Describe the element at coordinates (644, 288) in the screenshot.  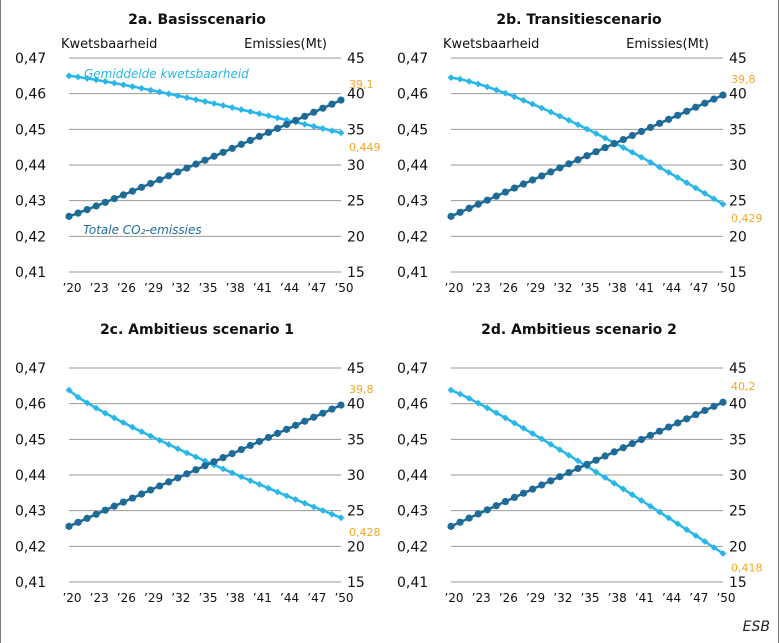
I see `x-tick-label: ’41` at that location.